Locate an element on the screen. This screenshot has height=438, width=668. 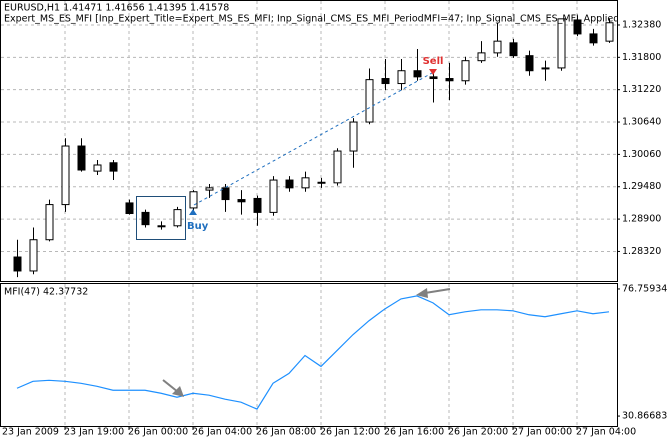
y-tick-label: 30.86683 is located at coordinates (644, 416).